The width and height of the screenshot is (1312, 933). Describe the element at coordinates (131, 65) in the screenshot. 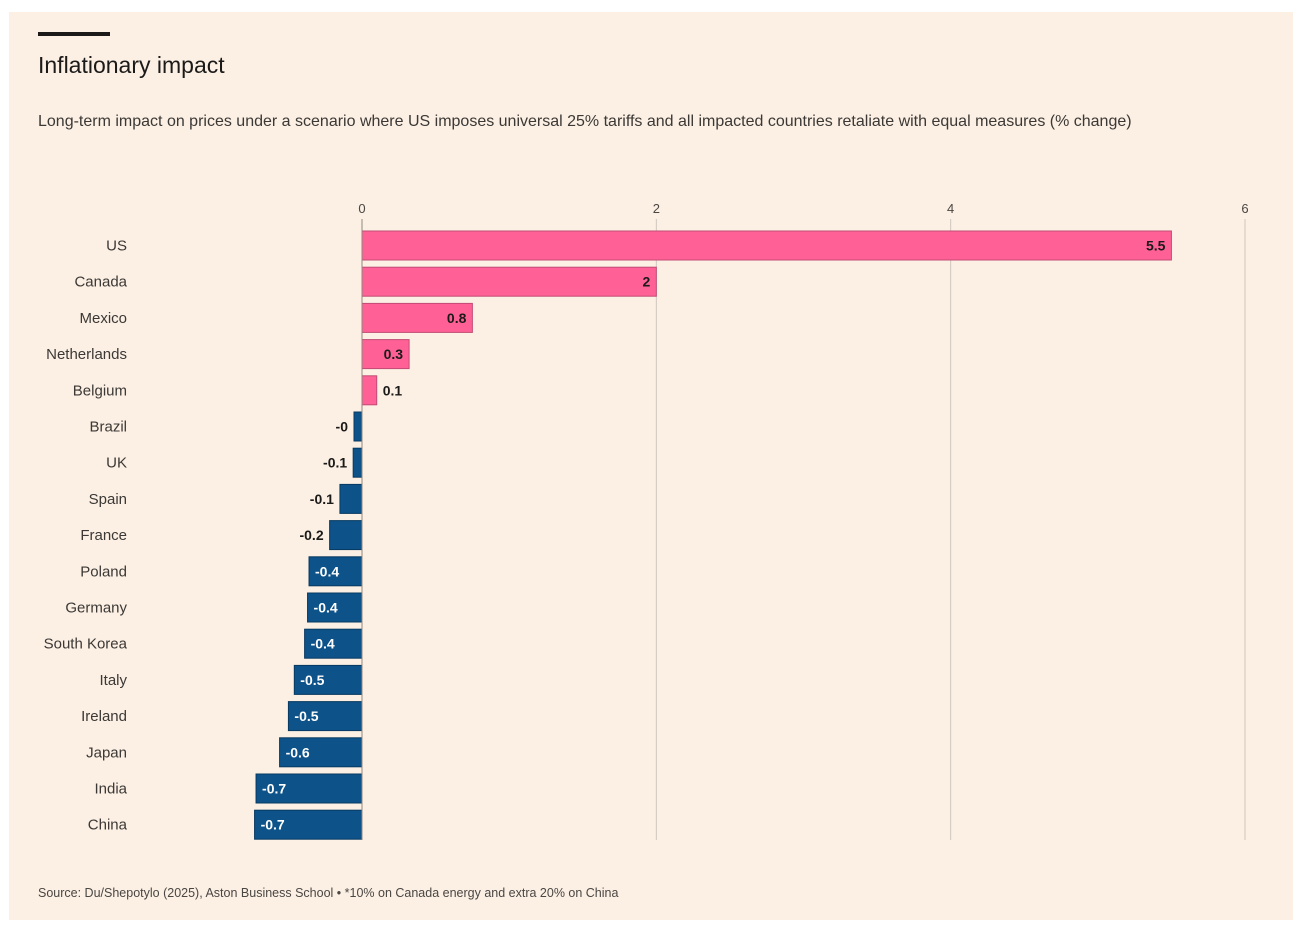

I see `chart-title: Inflationary impact` at that location.